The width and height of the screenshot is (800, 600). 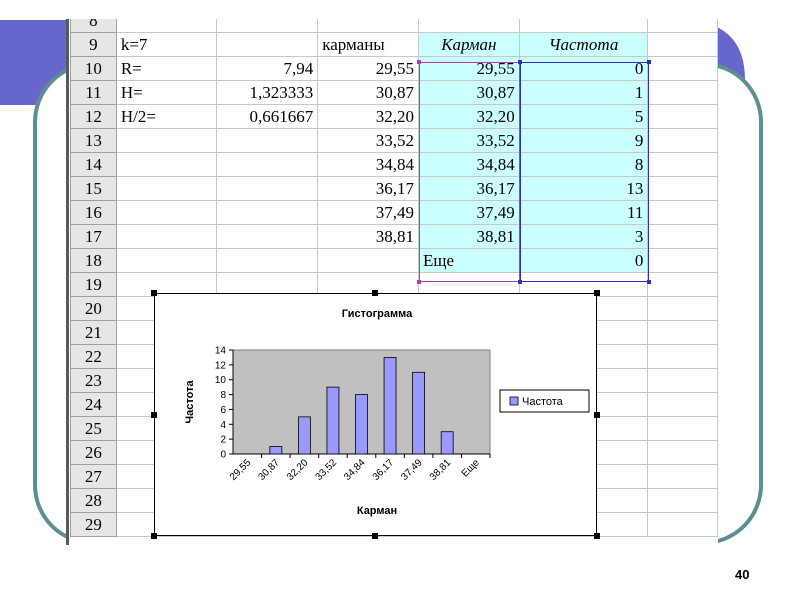 What do you see at coordinates (469, 188) in the screenshot?
I see `cell-bin: 36,17` at bounding box center [469, 188].